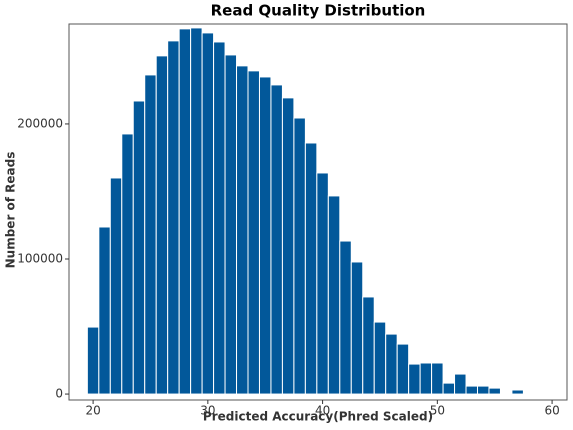 This screenshot has height=430, width=573. What do you see at coordinates (437, 411) in the screenshot?
I see `x-tick-label: 50` at bounding box center [437, 411].